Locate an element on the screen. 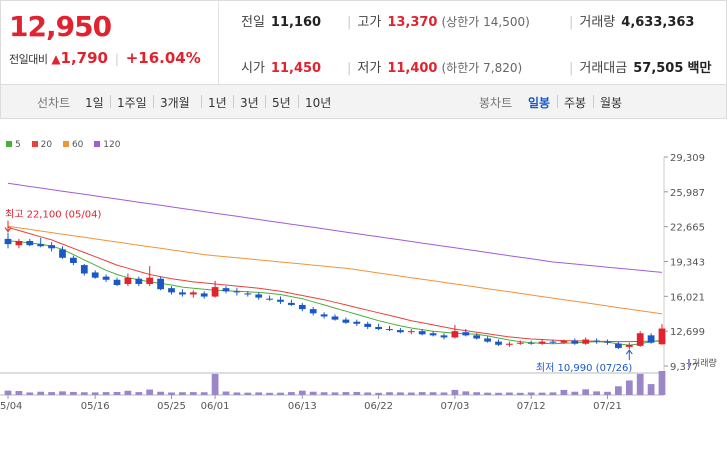 This screenshot has height=454, width=727. trade-amount: | 거래대금 57,505 백만 is located at coordinates (640, 66).